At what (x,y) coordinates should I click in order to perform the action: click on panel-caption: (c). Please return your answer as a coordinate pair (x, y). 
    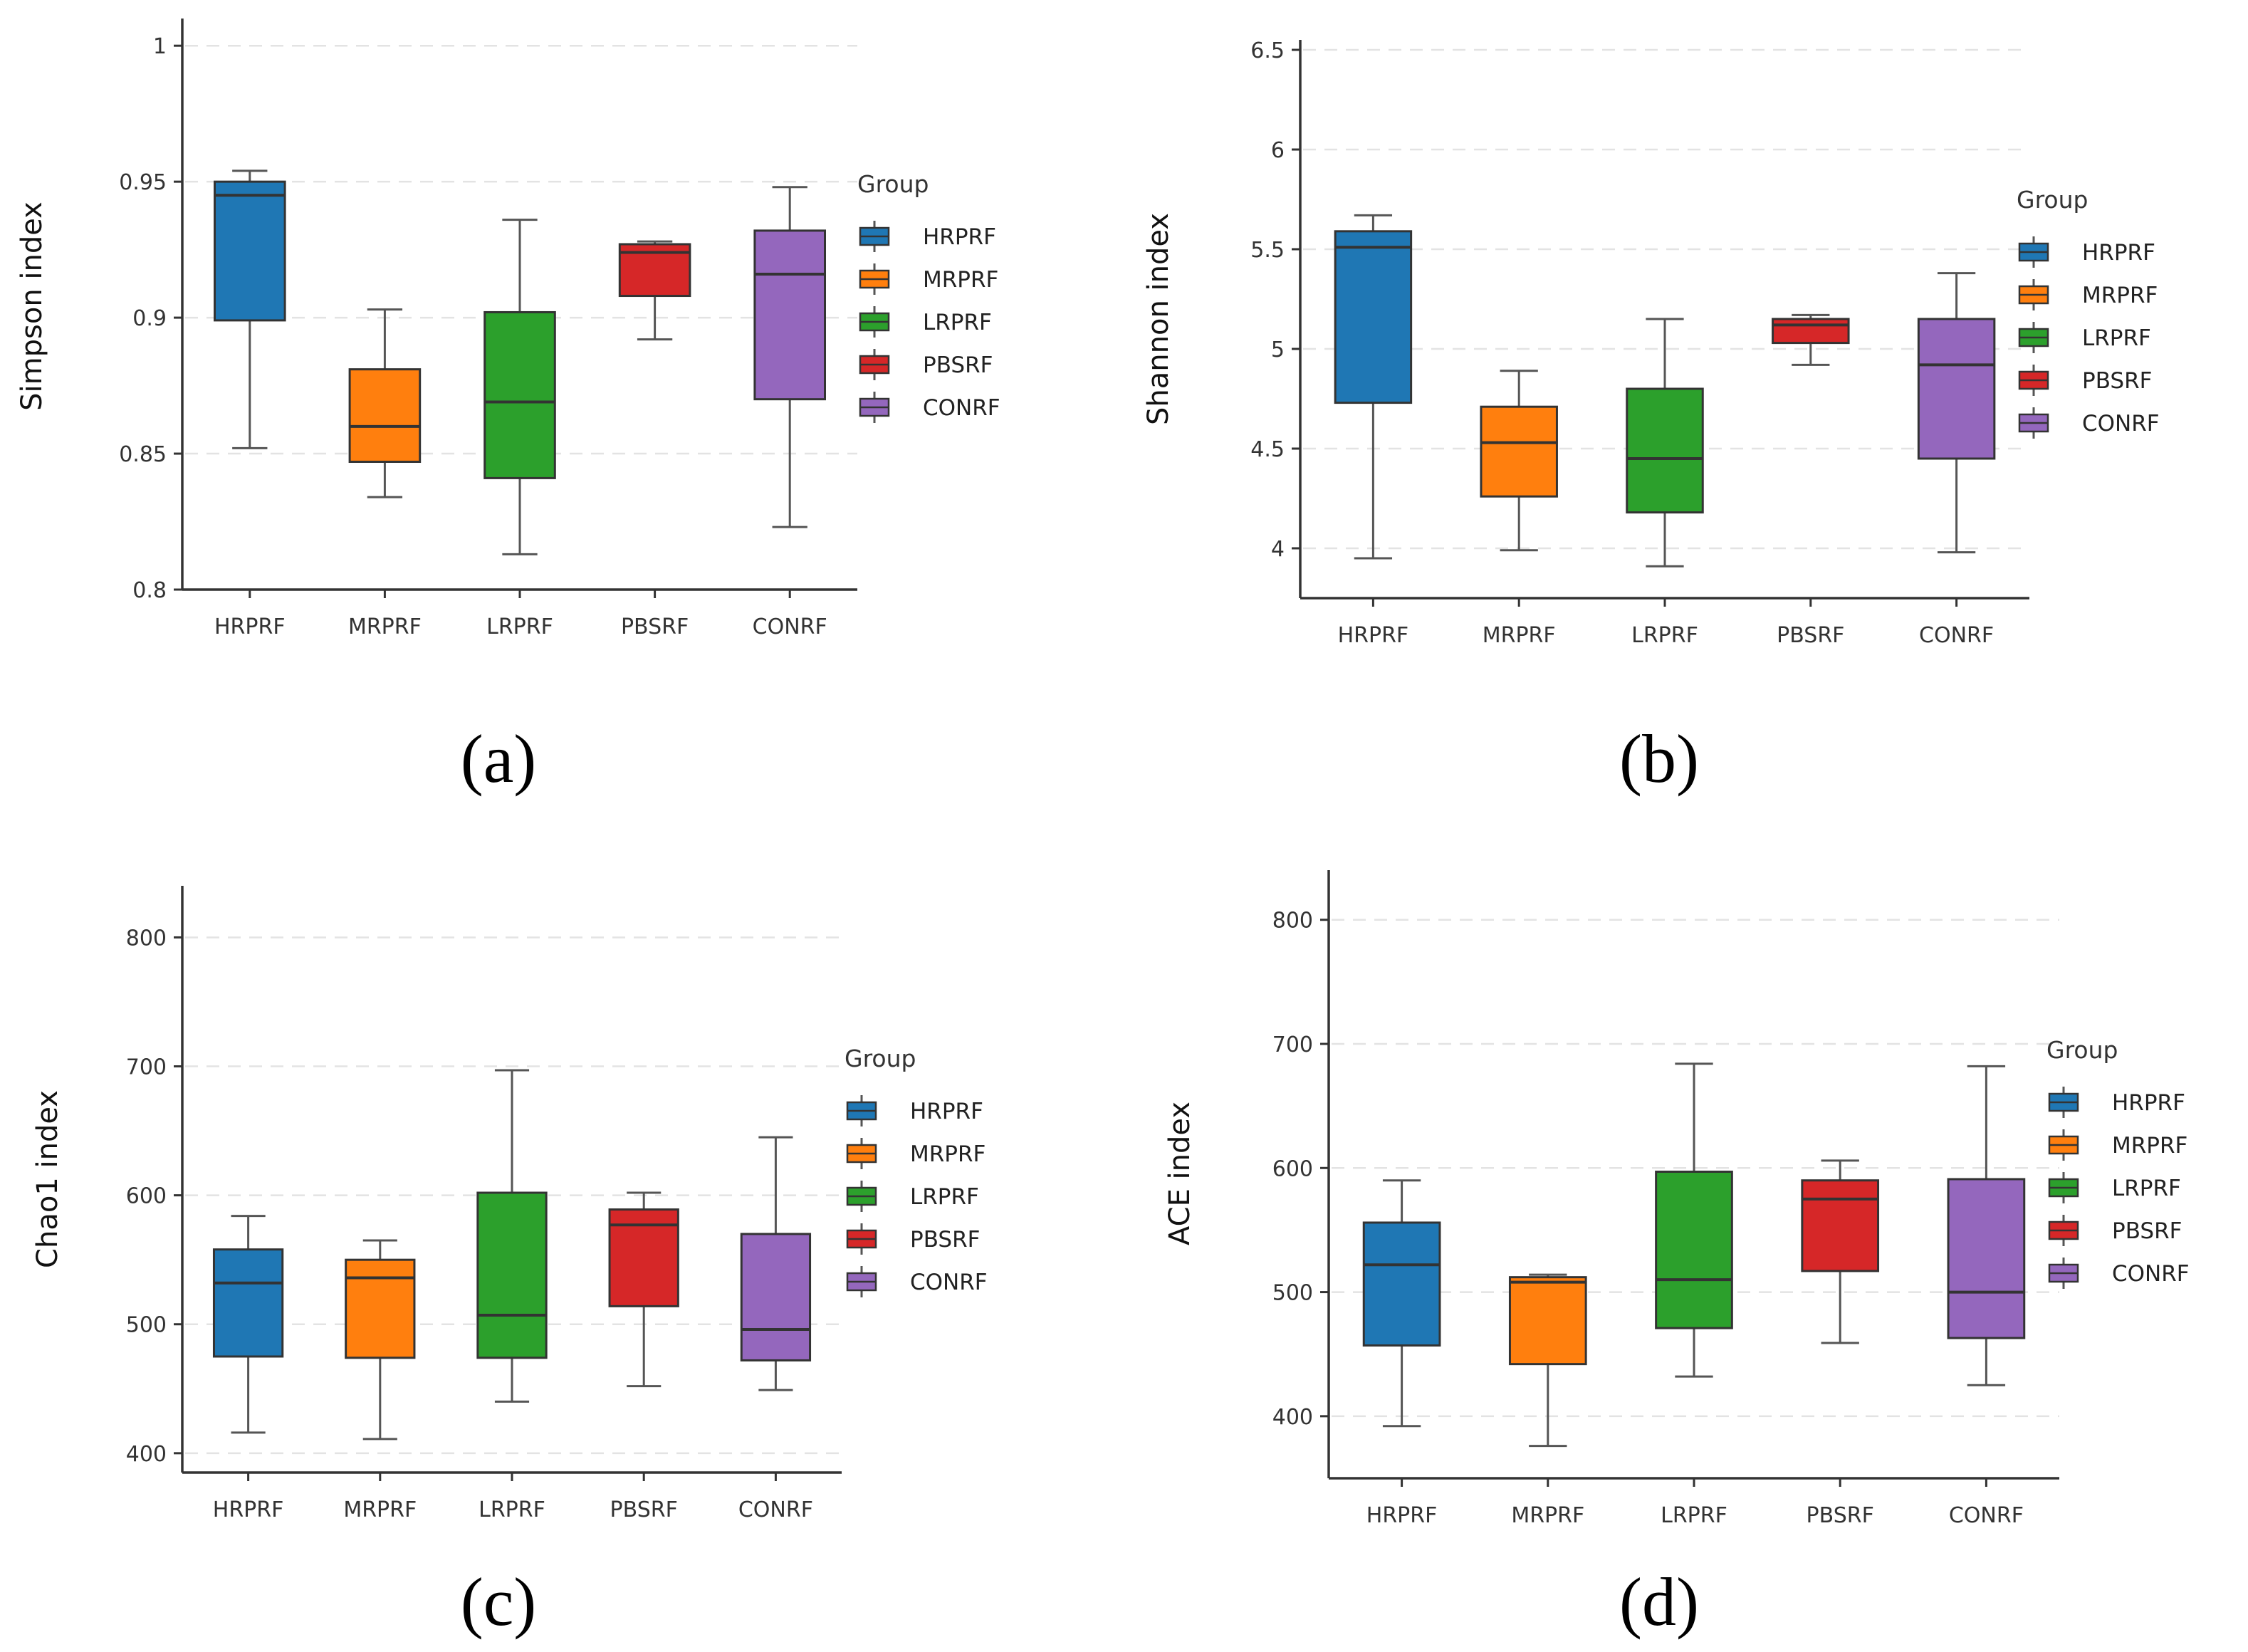
    Looking at the image, I should click on (499, 1602).